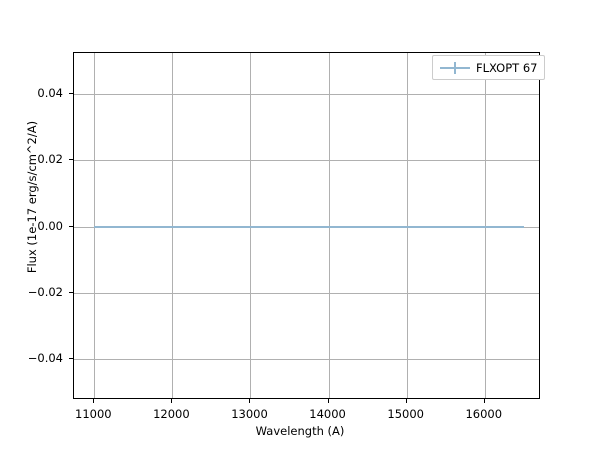  What do you see at coordinates (50, 93) in the screenshot?
I see `y-tick-label: 0.04` at bounding box center [50, 93].